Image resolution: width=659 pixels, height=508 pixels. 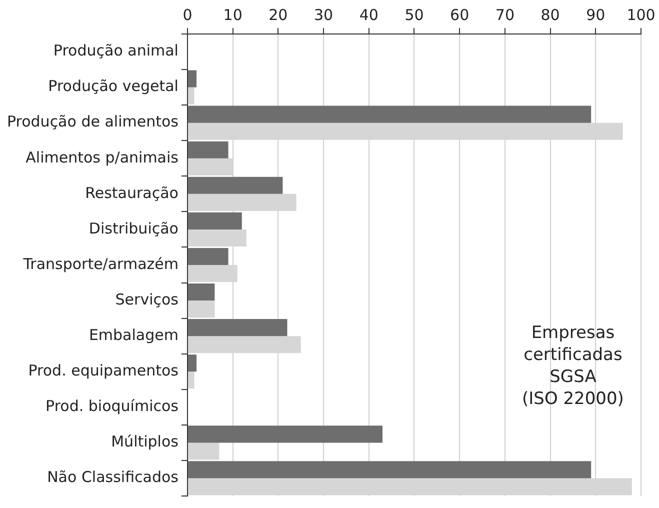 What do you see at coordinates (414, 15) in the screenshot?
I see `x-tick-label: 50` at bounding box center [414, 15].